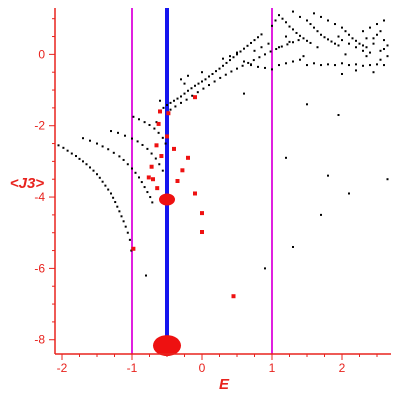  I want to click on y-tick-label: -4, so click(39, 197).